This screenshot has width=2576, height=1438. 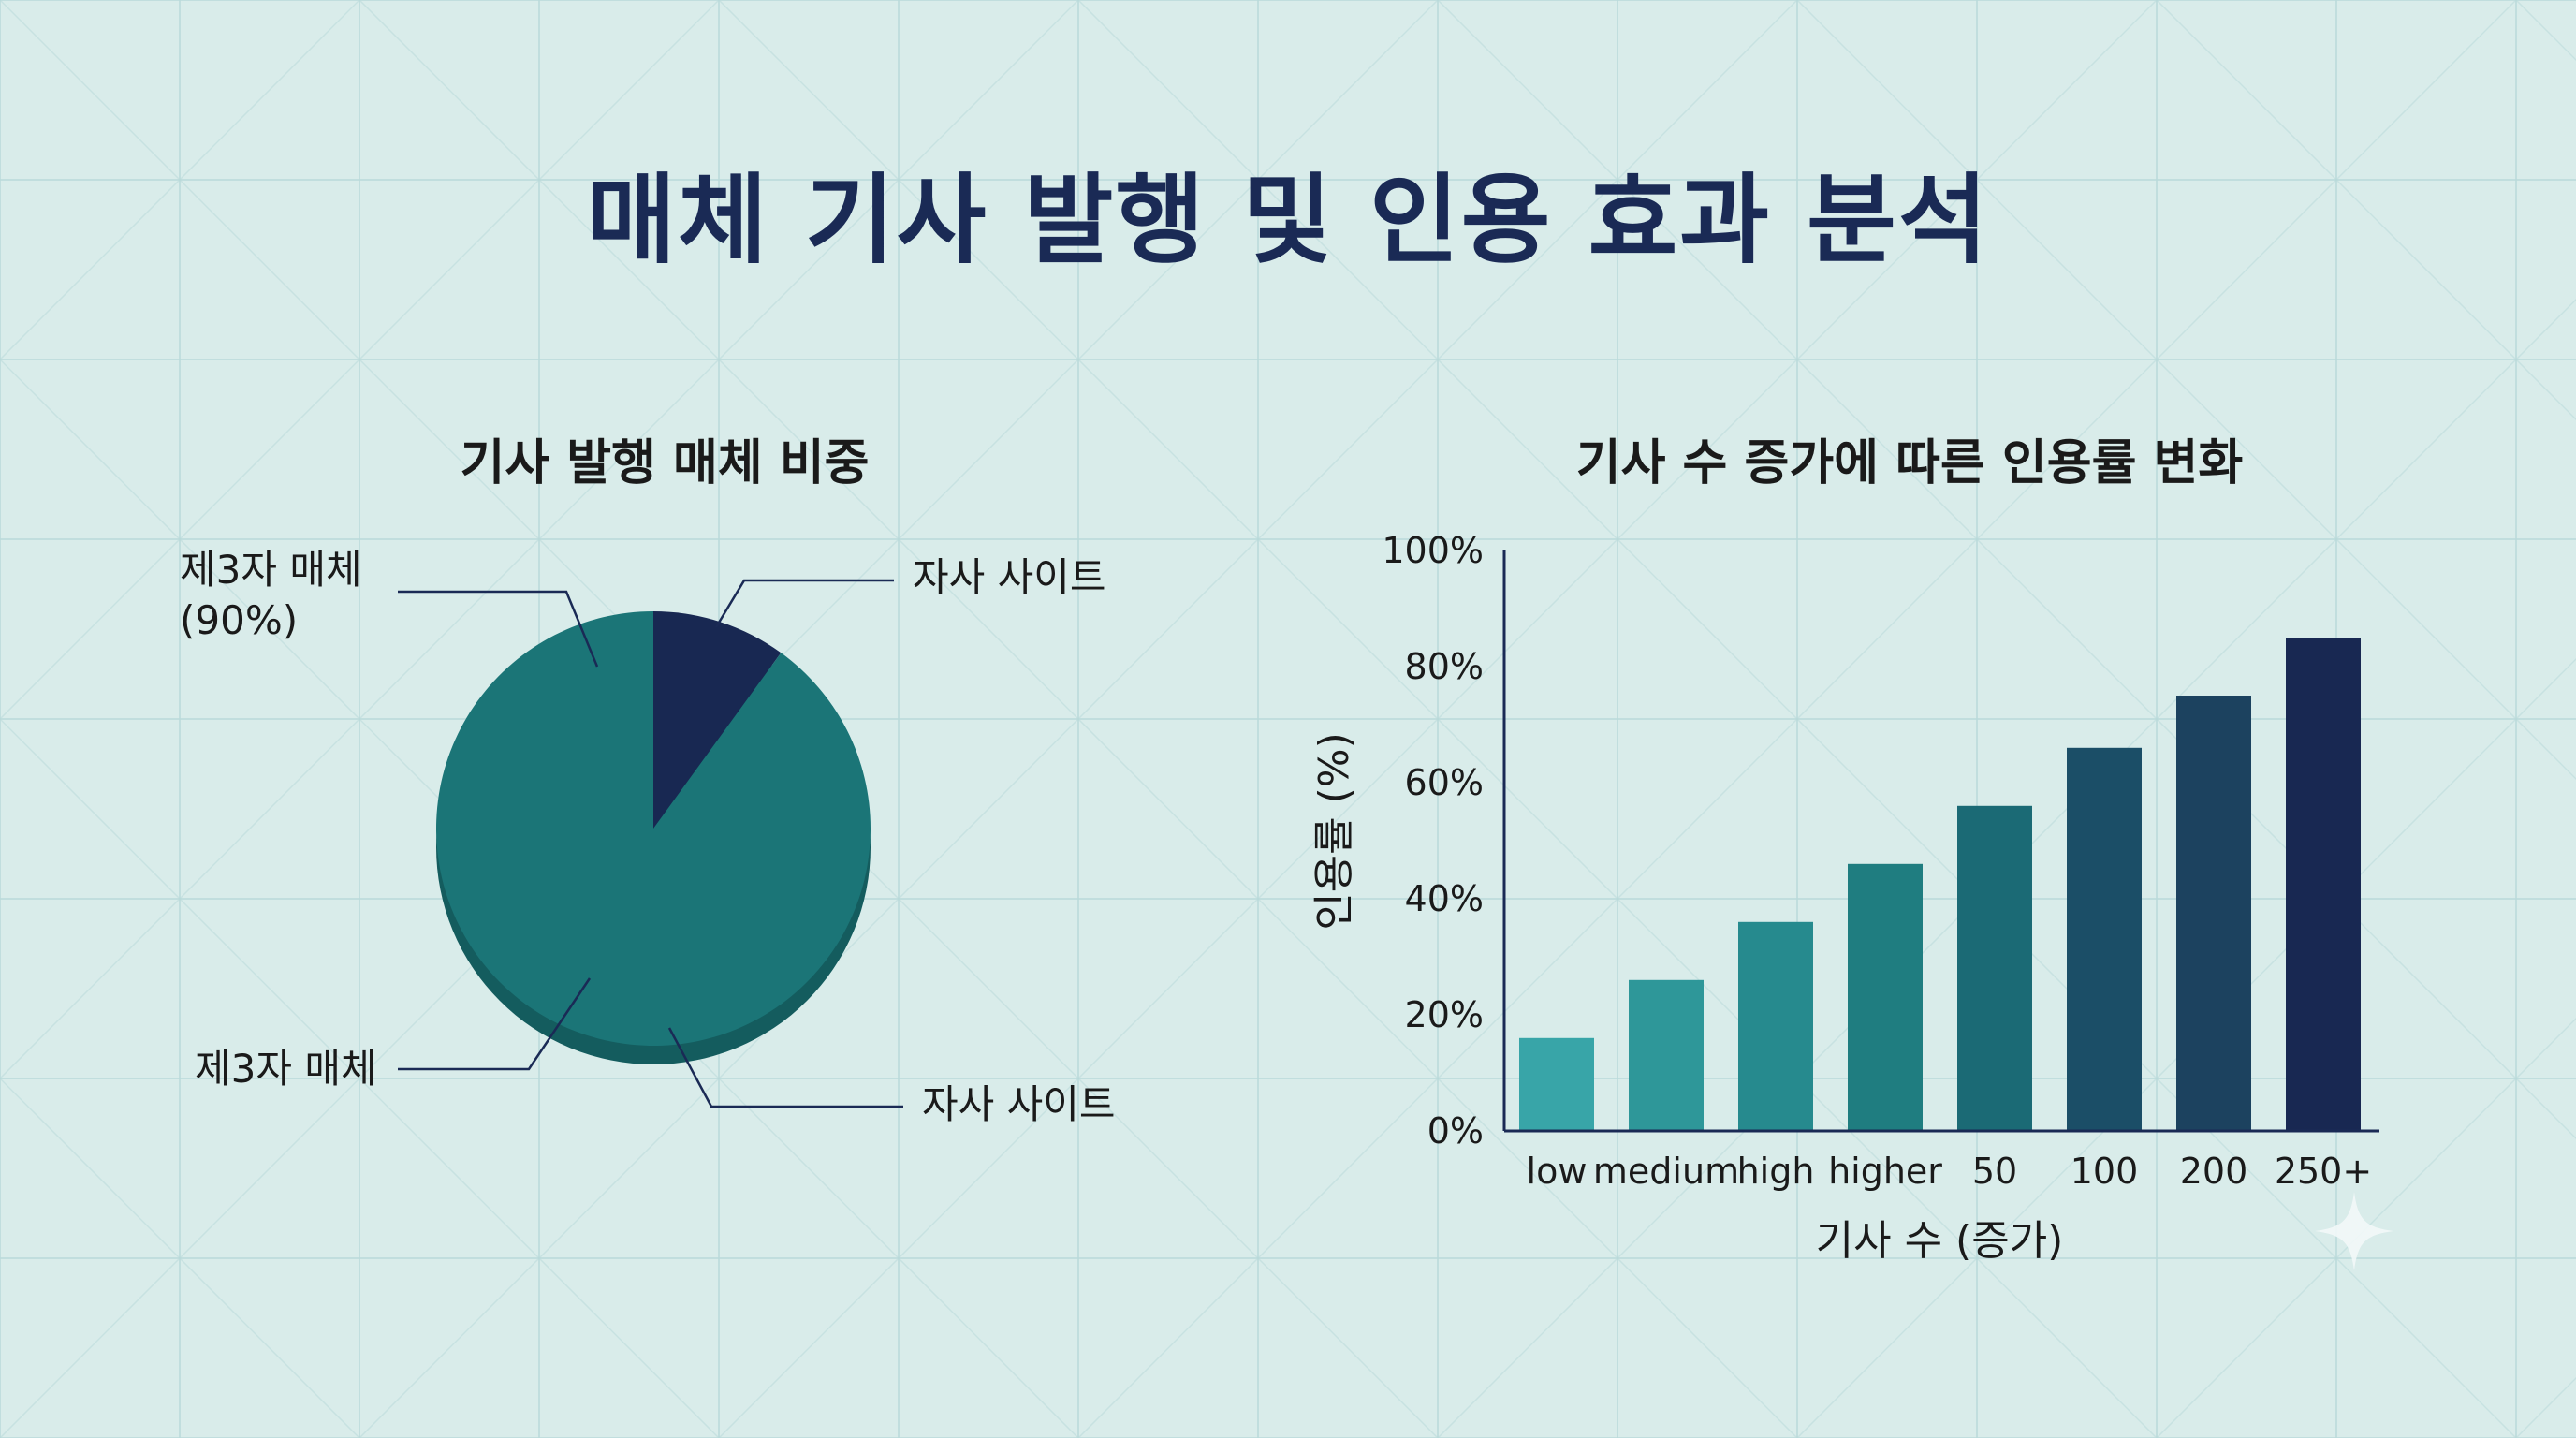 What do you see at coordinates (1444, 782) in the screenshot?
I see `y-tick-label: 60%` at bounding box center [1444, 782].